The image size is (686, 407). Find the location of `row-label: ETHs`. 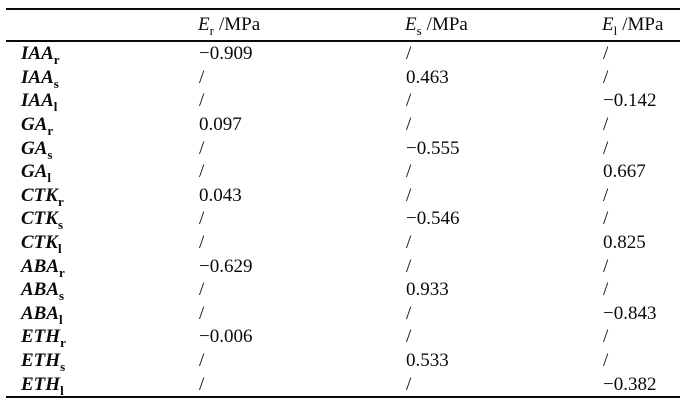

row-label: ETHs is located at coordinates (102, 361).